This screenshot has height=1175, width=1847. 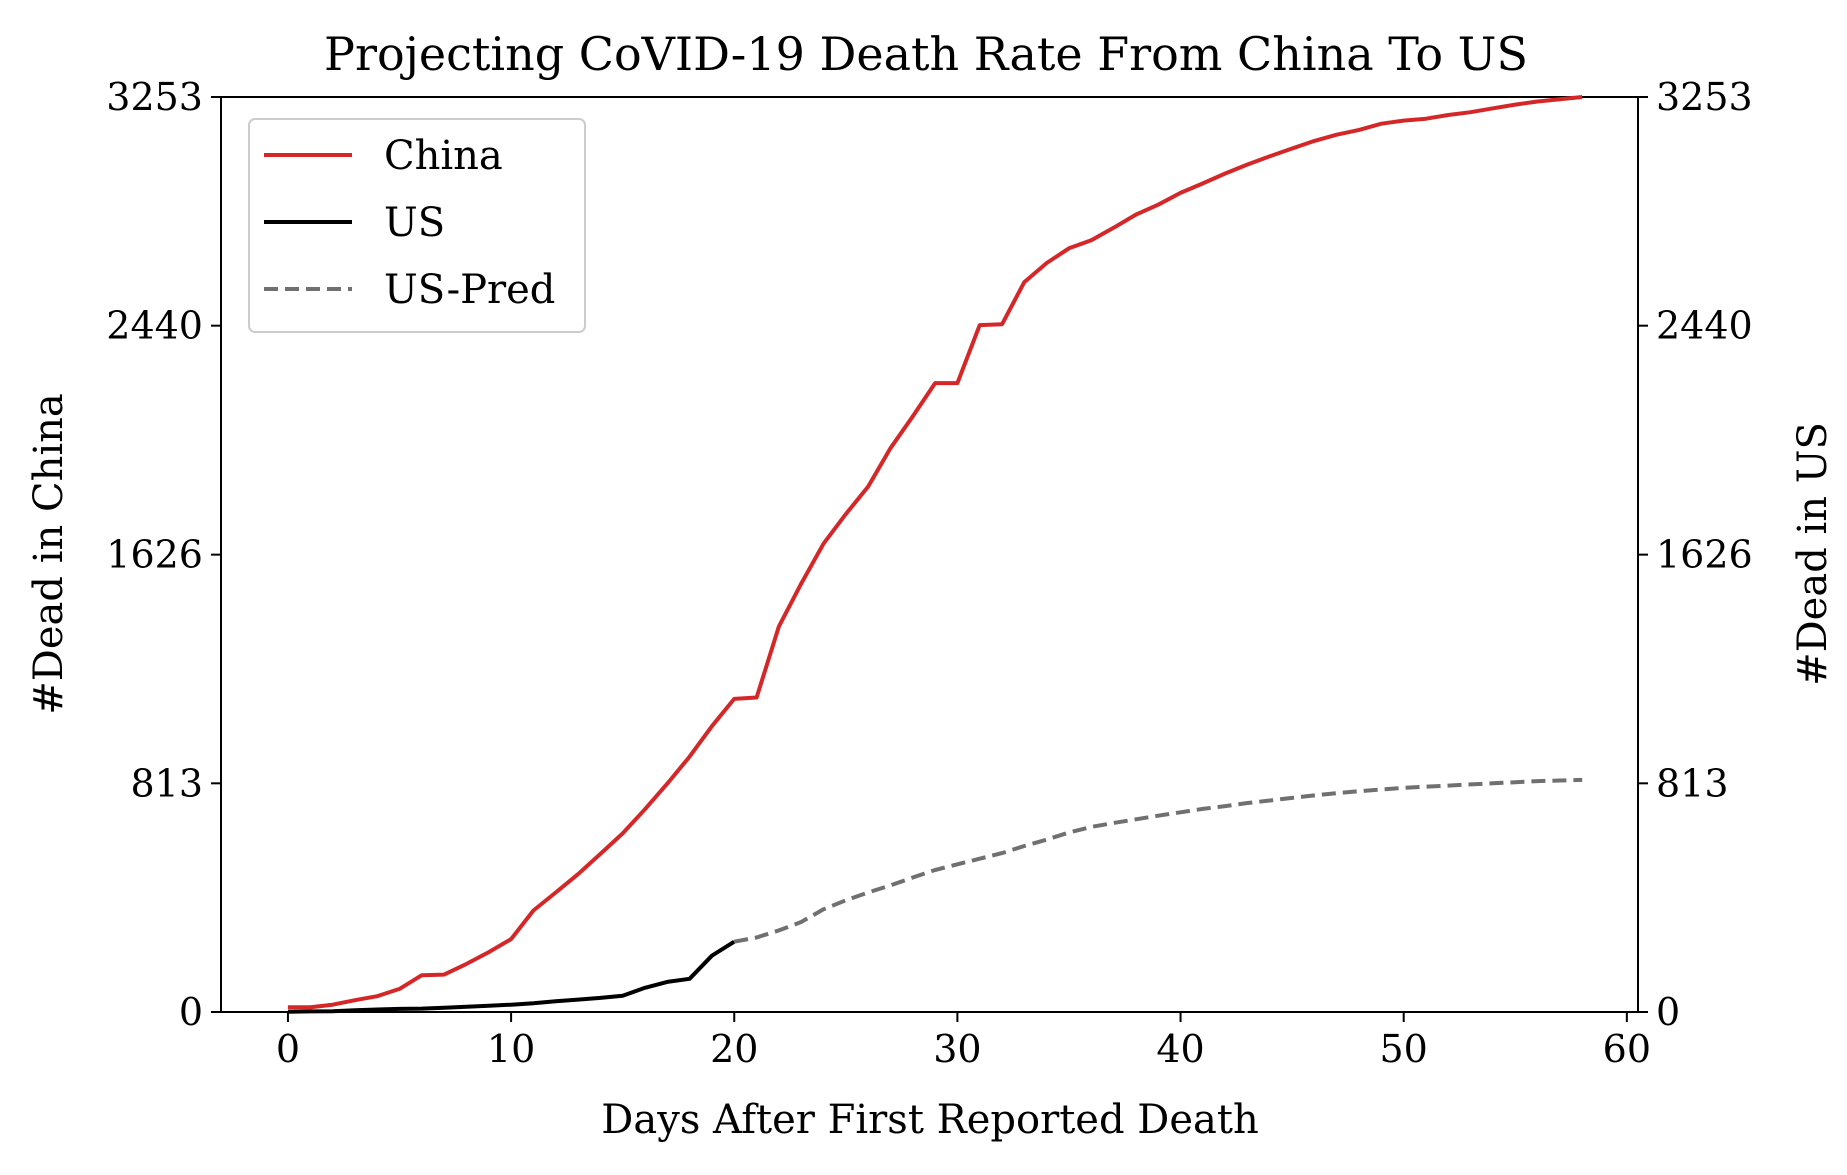 I want to click on x-tick-label: 40, so click(x=1180, y=1049).